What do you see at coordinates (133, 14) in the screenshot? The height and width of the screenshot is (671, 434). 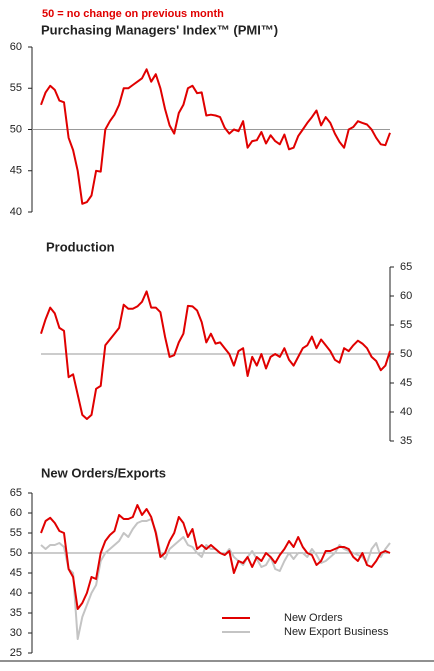 I see `annotation: 50 = no change on previous month` at bounding box center [133, 14].